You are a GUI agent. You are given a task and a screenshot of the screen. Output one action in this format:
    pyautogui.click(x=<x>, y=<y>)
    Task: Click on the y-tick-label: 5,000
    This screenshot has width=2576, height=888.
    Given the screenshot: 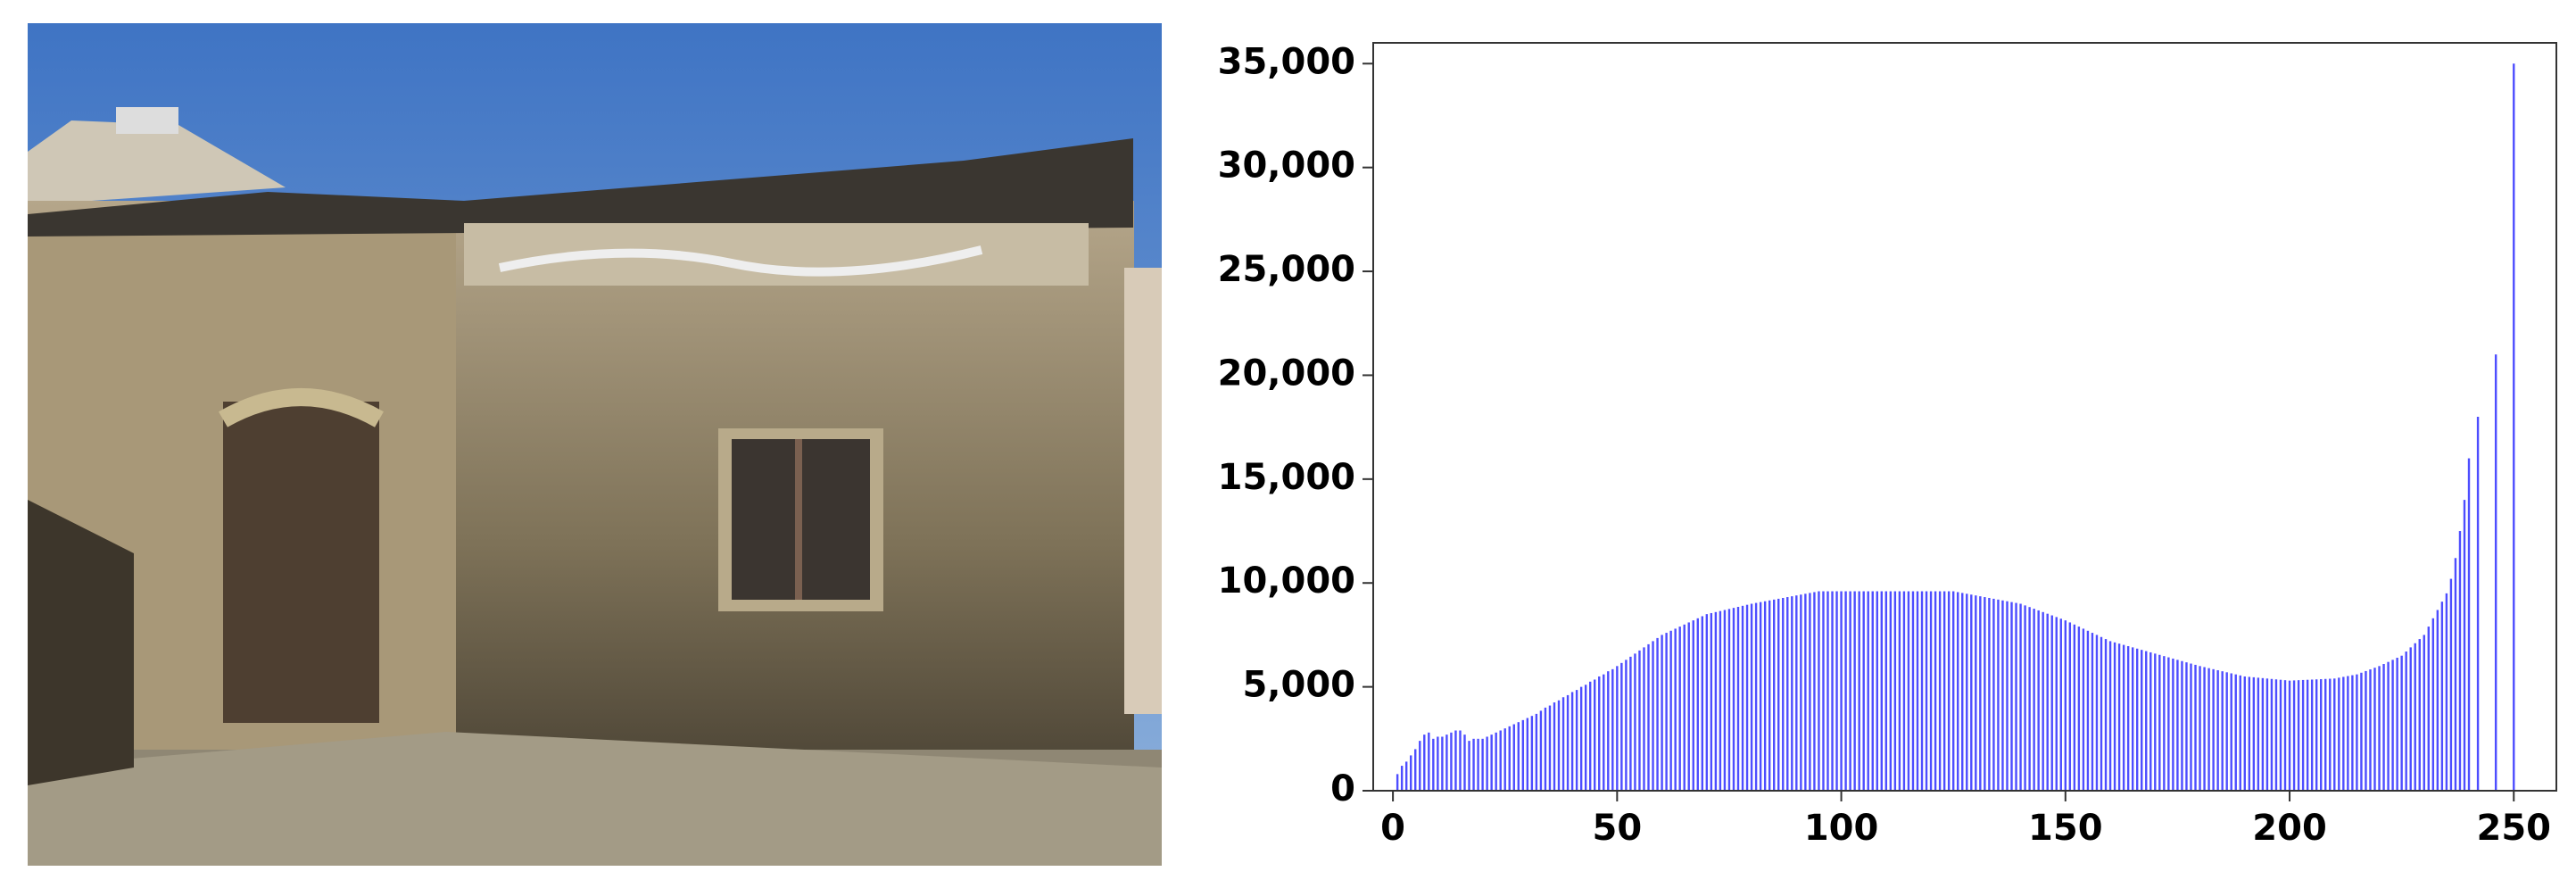 What is the action you would take?
    pyautogui.click(x=1298, y=686)
    